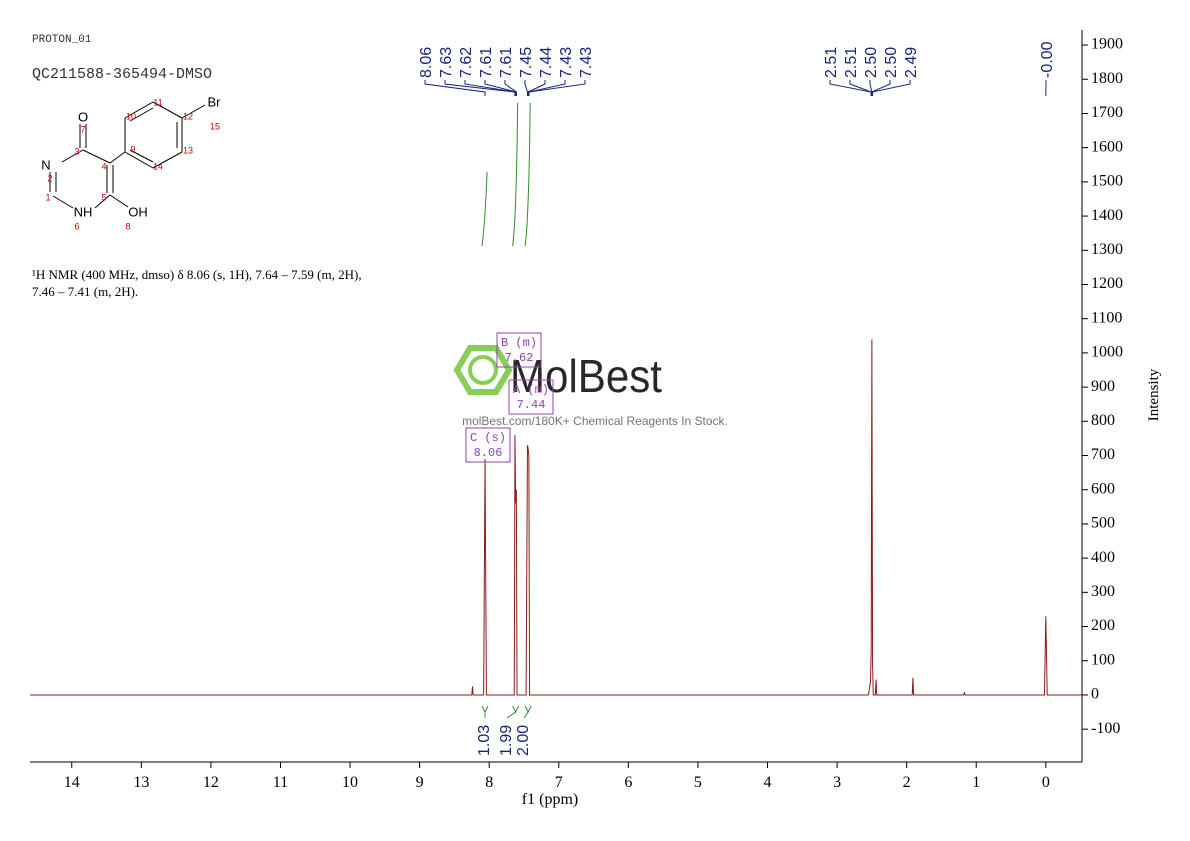 The image size is (1190, 841). What do you see at coordinates (1107, 283) in the screenshot?
I see `y-tick-label: 1200` at bounding box center [1107, 283].